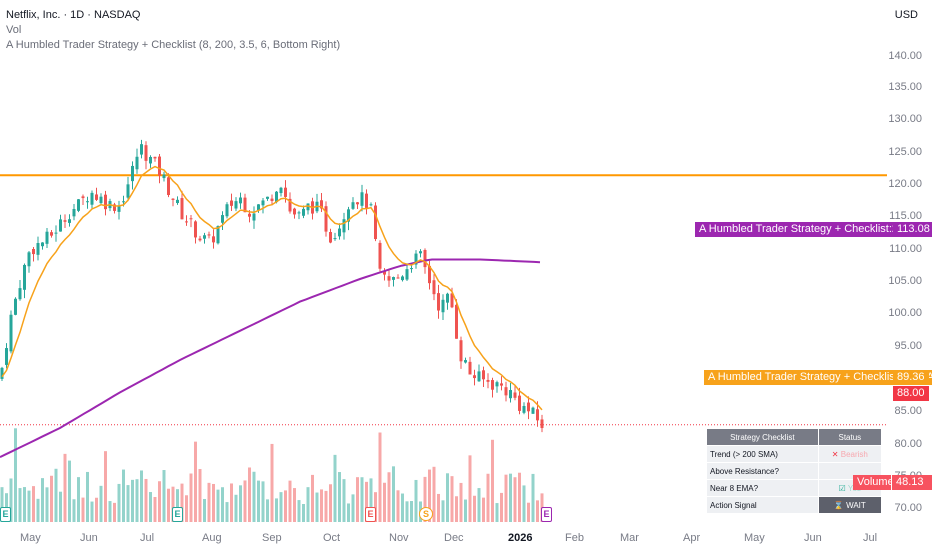  What do you see at coordinates (762, 471) in the screenshot?
I see `checklist-label: Above Resistance?` at bounding box center [762, 471].